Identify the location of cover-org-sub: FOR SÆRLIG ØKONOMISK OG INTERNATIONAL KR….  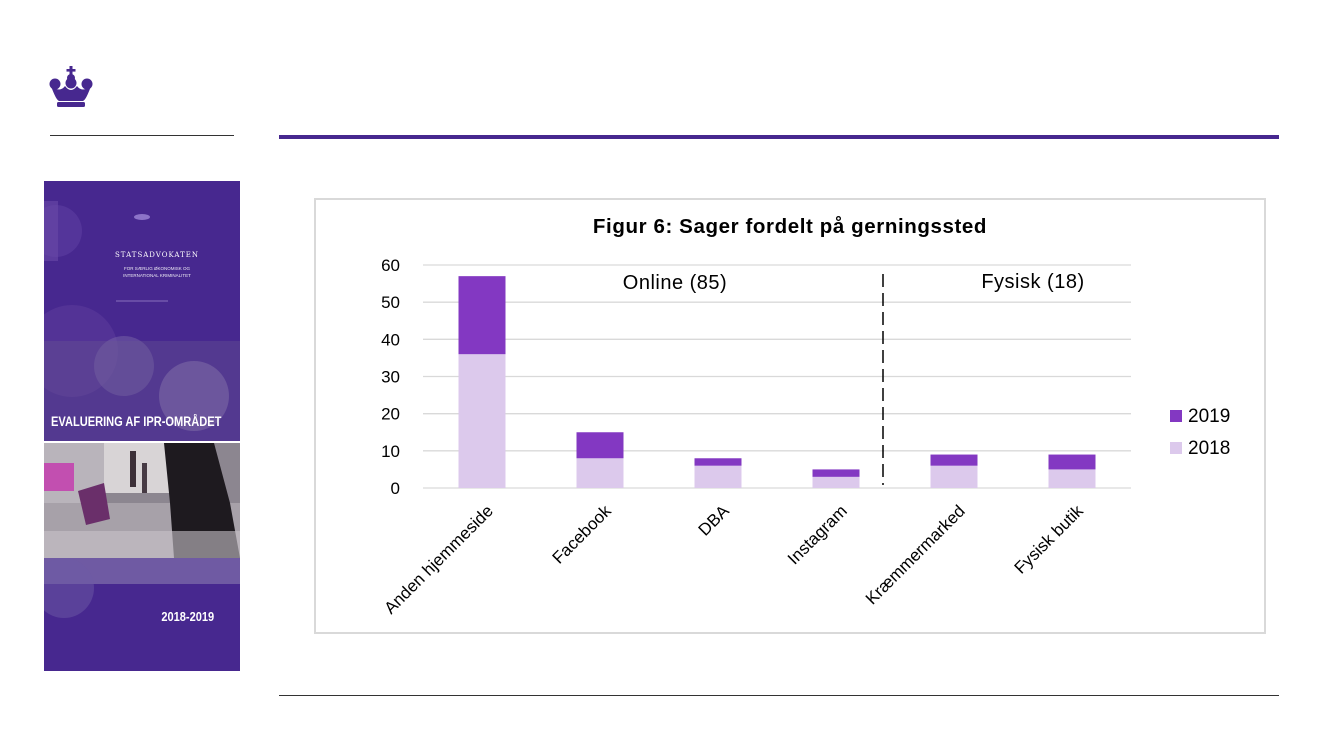
(157, 272).